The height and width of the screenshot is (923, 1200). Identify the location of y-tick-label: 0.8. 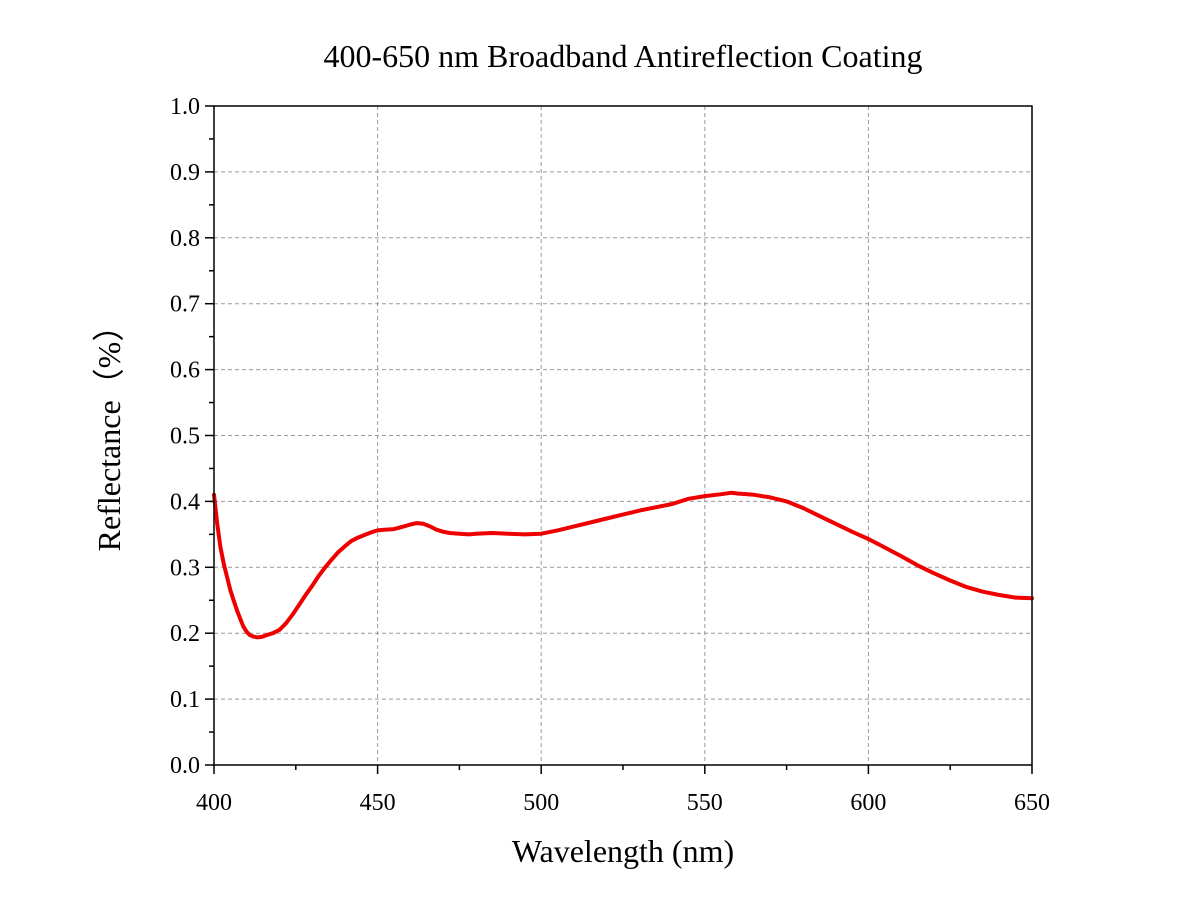
(185, 239).